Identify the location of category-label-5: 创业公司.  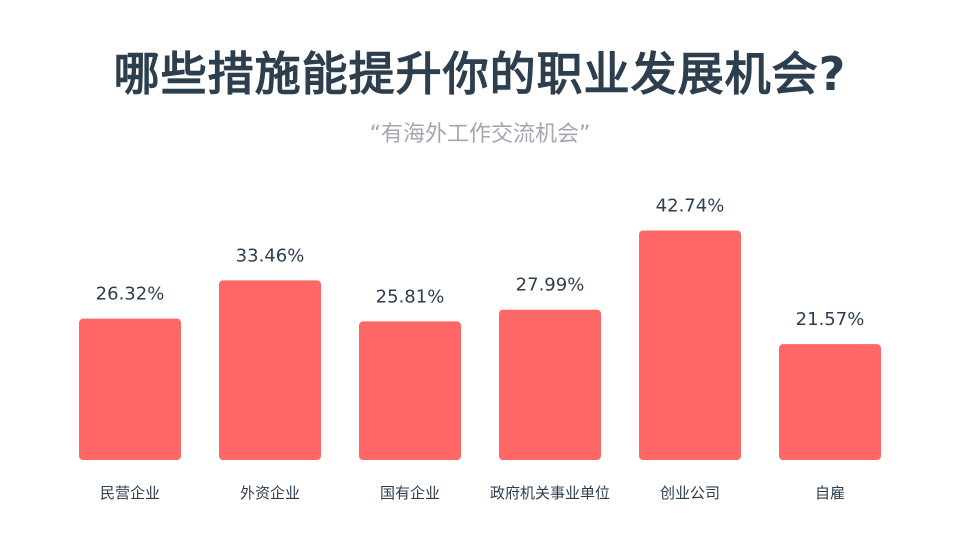
(690, 493).